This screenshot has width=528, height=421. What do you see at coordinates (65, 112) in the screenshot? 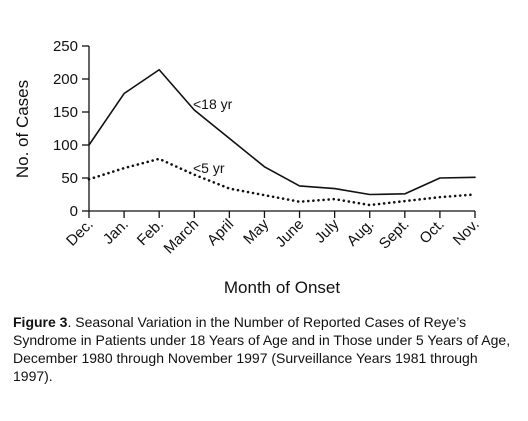
I see `y-tick-label: 150` at bounding box center [65, 112].